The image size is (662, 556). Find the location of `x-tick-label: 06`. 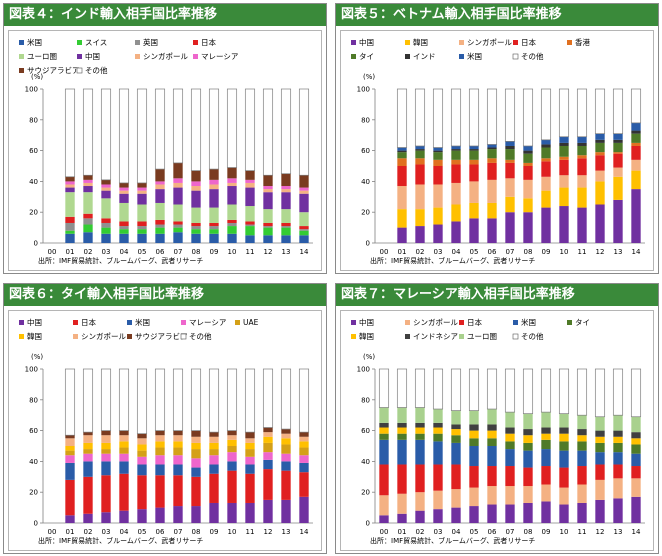

x-tick-label: 06 is located at coordinates (160, 252).